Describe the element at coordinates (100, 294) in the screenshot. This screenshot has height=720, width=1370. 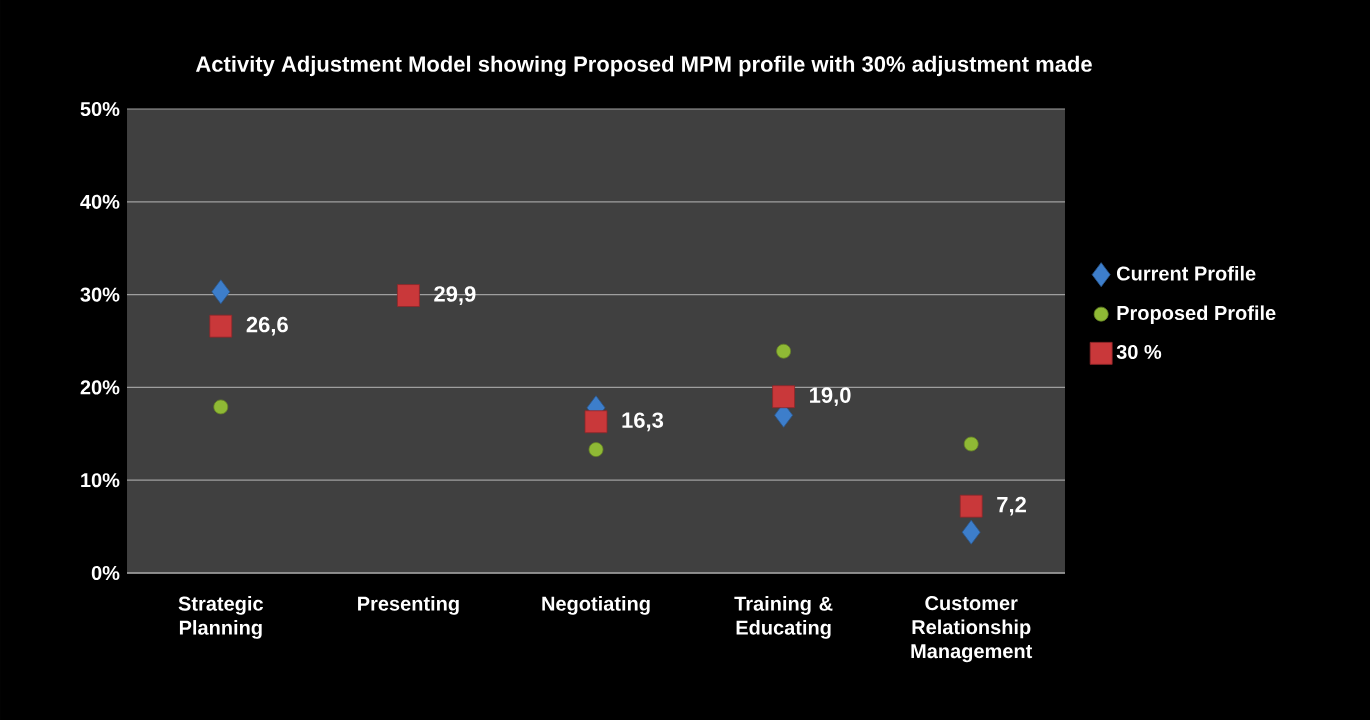
I see `y-tick-label: 30%` at that location.